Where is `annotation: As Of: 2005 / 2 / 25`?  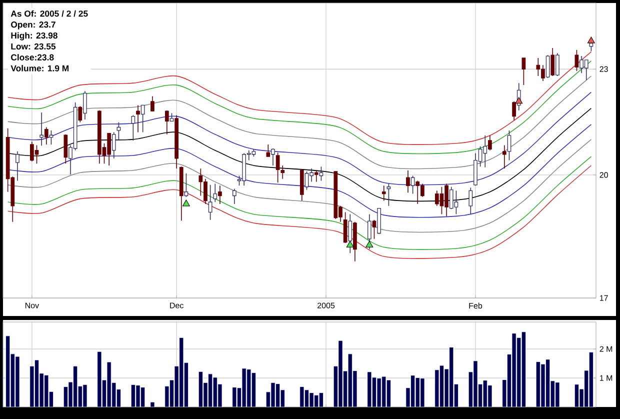
annotation: As Of: 2005 / 2 / 25 is located at coordinates (49, 13).